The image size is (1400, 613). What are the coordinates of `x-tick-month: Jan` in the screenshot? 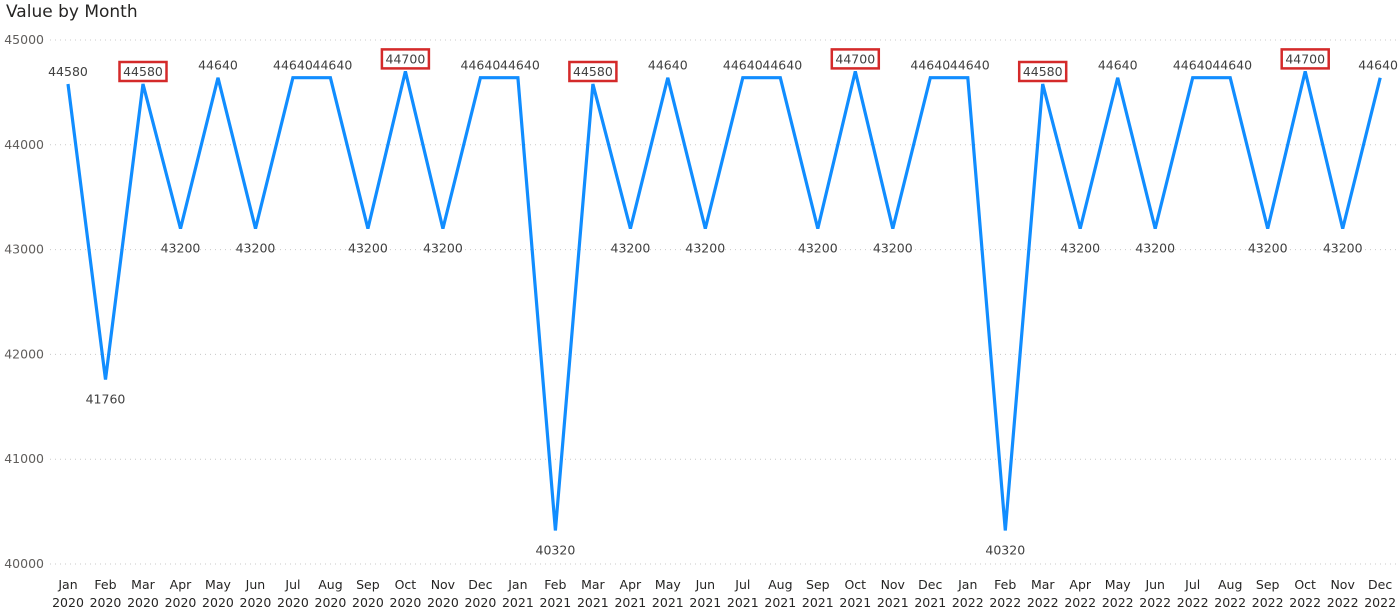 It's located at (67, 584).